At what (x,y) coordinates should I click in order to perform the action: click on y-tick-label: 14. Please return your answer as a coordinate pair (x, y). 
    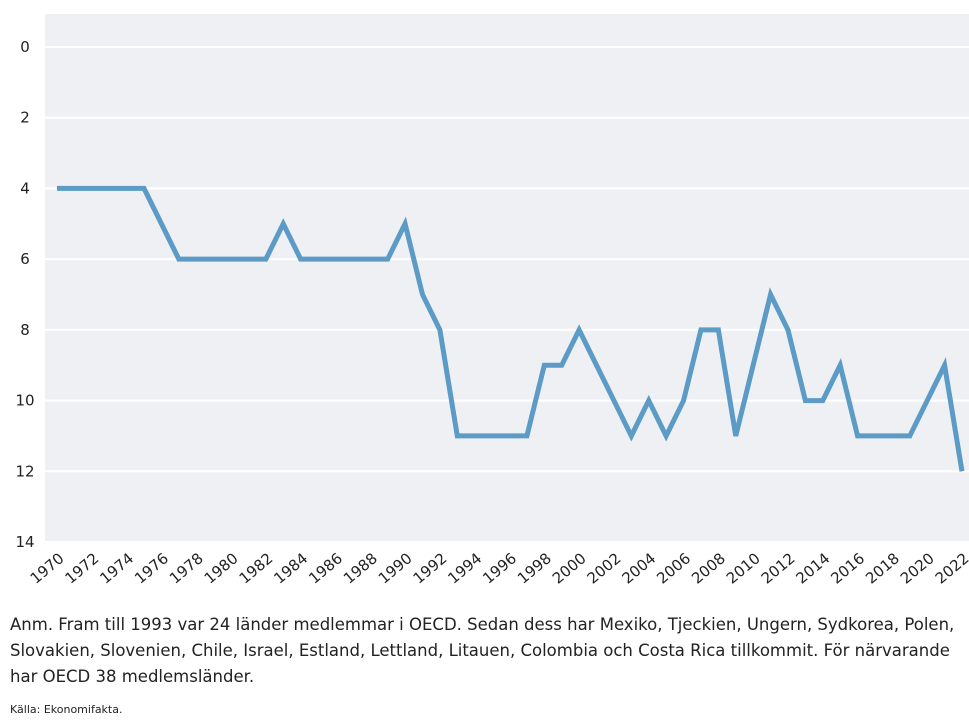
    Looking at the image, I should click on (24, 542).